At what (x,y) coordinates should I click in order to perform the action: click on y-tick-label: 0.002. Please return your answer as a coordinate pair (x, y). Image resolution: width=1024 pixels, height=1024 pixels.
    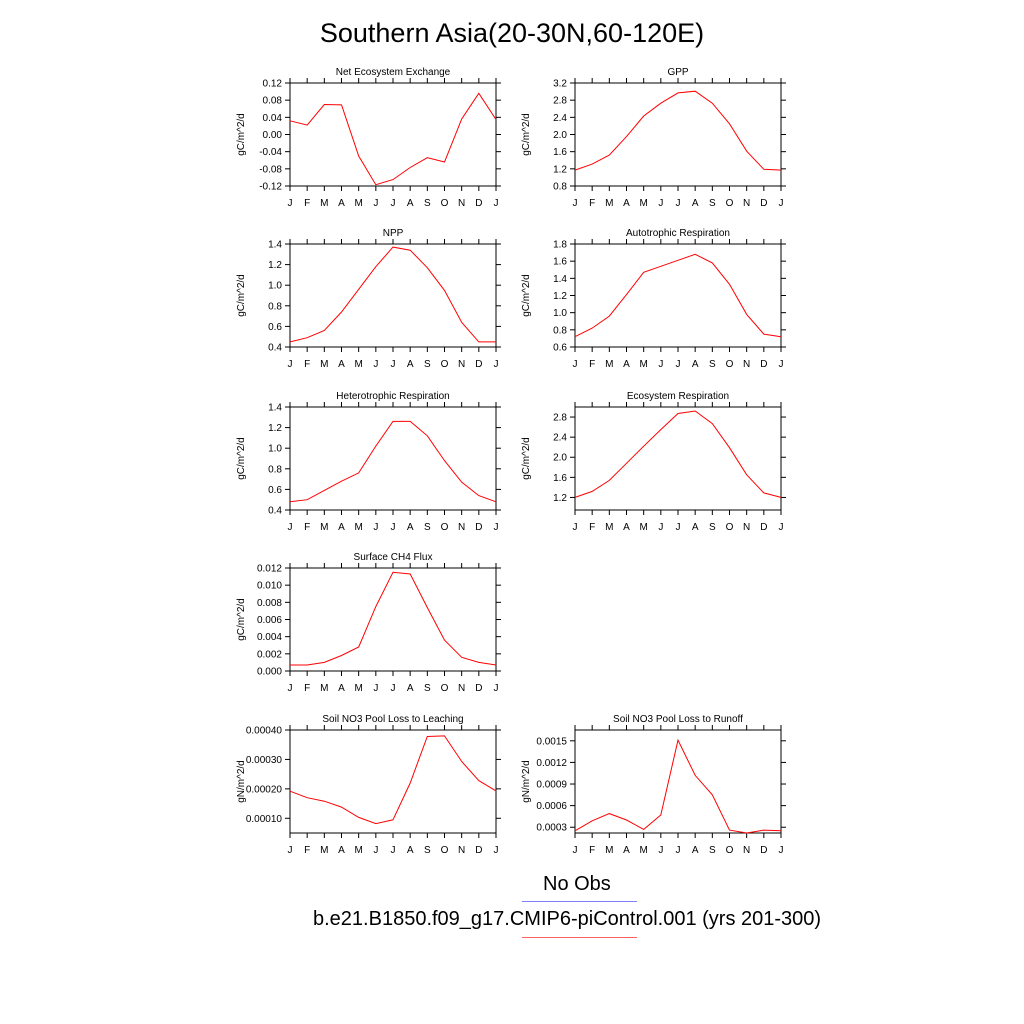
    Looking at the image, I should click on (269, 654).